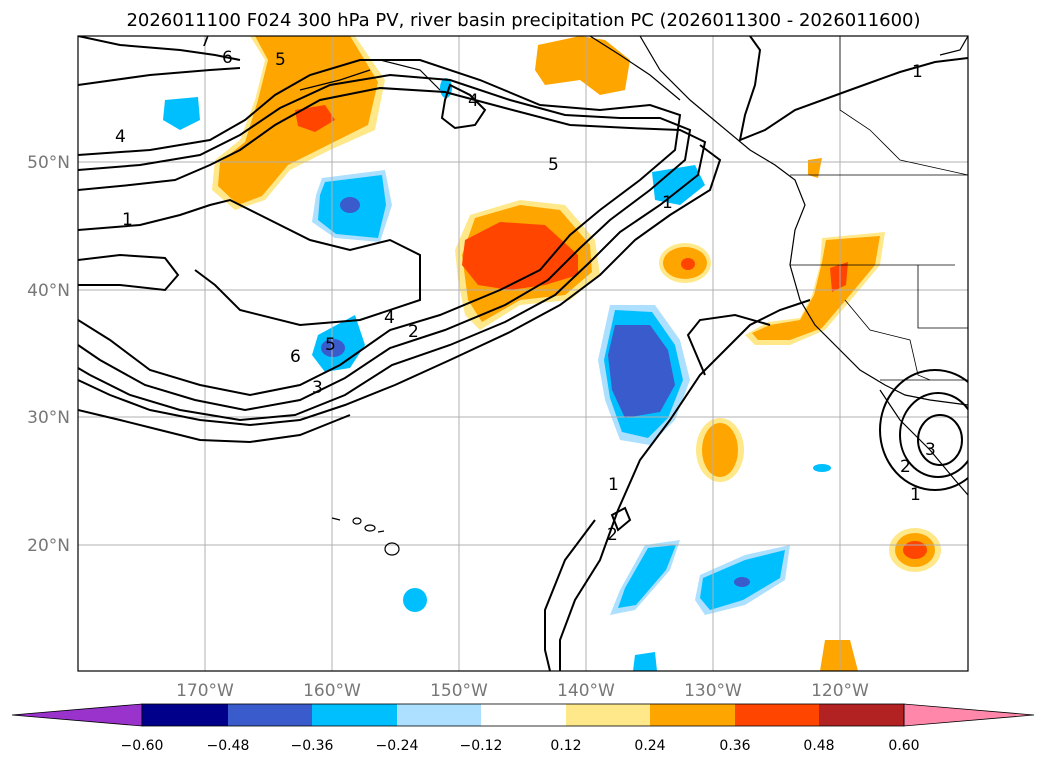 The image size is (1047, 765). I want to click on colorbar-tick-label: −0.24, so click(397, 746).